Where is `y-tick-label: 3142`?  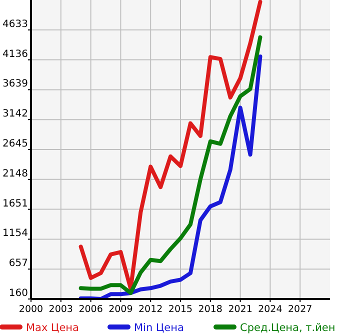
y-tick-label: 3142 is located at coordinates (15, 114).